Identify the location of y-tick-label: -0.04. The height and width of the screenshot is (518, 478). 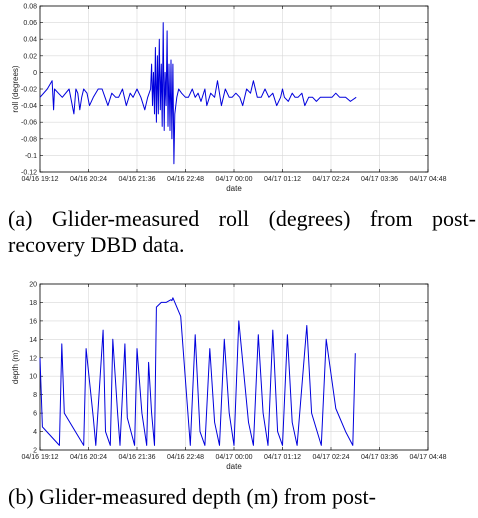
(29, 106).